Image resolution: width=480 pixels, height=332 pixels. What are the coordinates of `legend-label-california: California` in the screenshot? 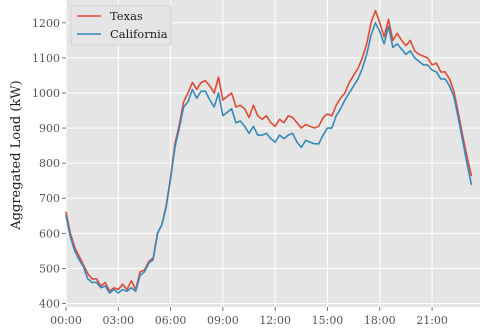 It's located at (139, 34).